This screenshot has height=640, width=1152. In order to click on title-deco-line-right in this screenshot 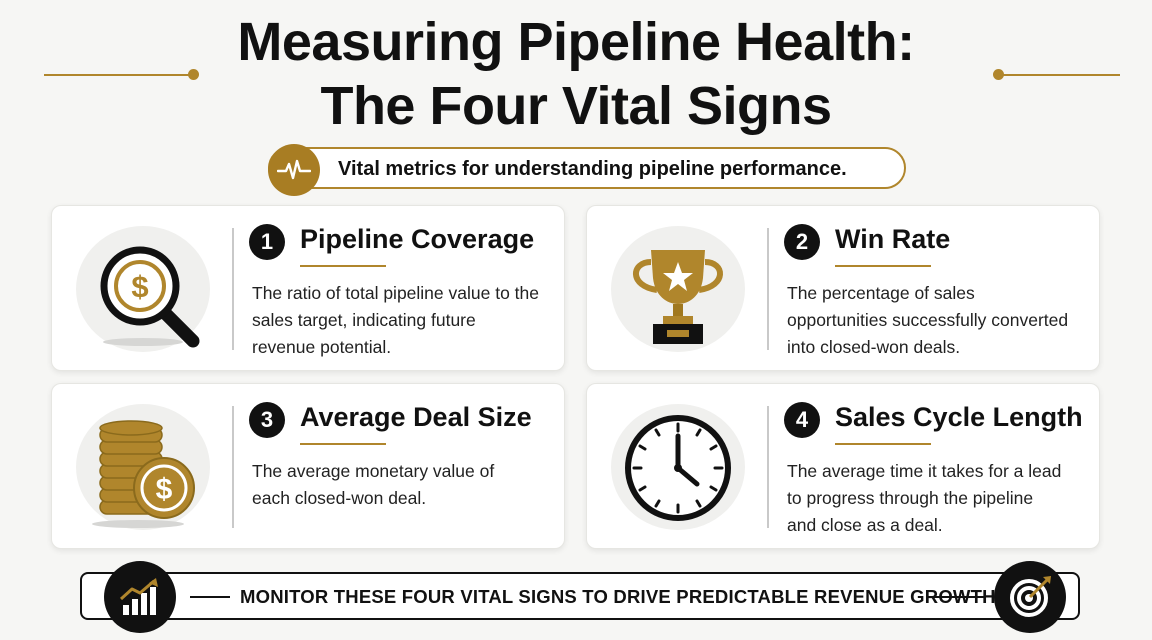, I will do `click(1061, 75)`.